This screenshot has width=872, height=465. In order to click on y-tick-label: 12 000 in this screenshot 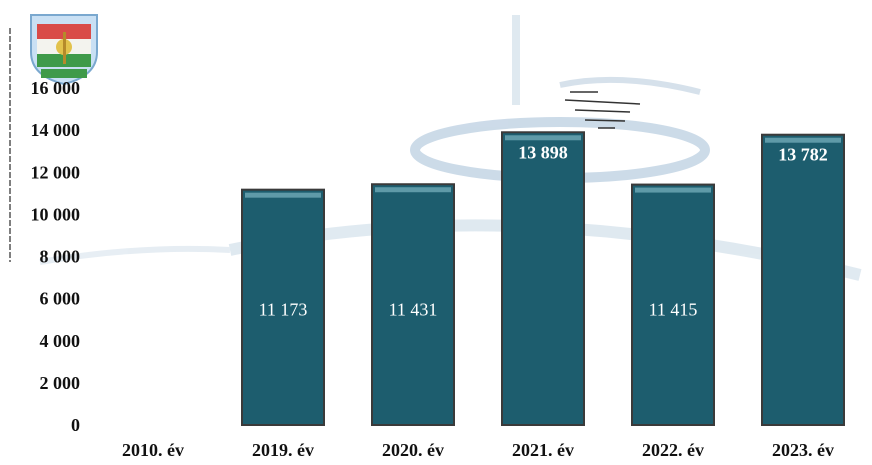, I will do `click(56, 172)`.